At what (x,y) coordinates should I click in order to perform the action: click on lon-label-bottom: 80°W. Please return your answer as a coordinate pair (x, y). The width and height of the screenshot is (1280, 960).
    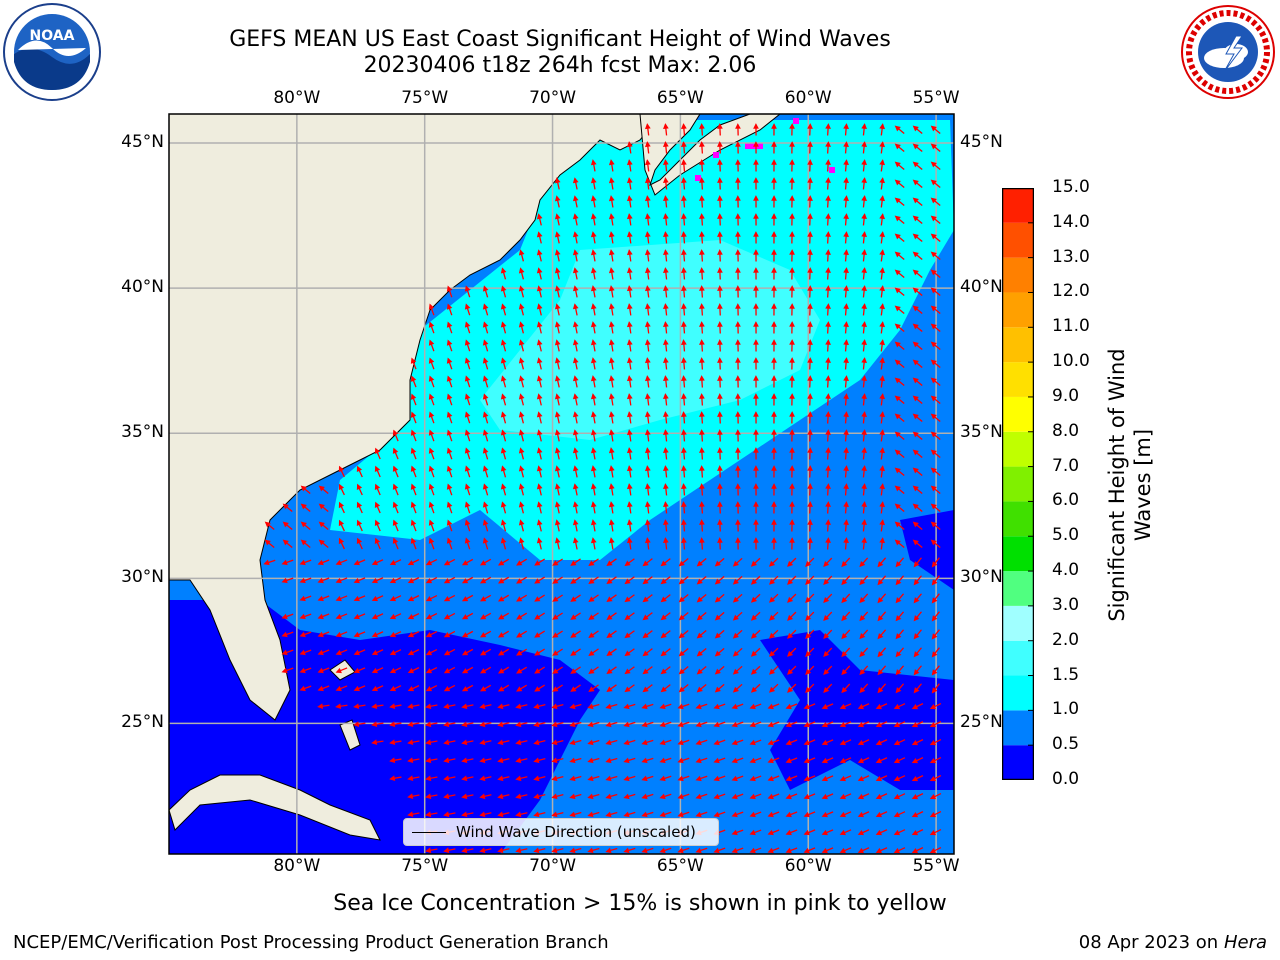
    Looking at the image, I should click on (297, 866).